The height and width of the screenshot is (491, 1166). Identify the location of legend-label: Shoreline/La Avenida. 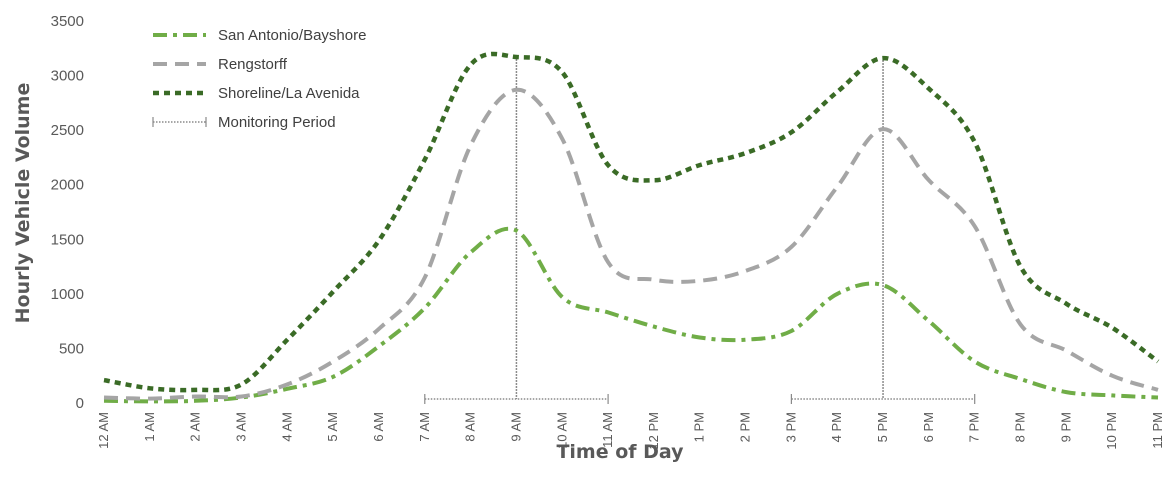
(289, 93).